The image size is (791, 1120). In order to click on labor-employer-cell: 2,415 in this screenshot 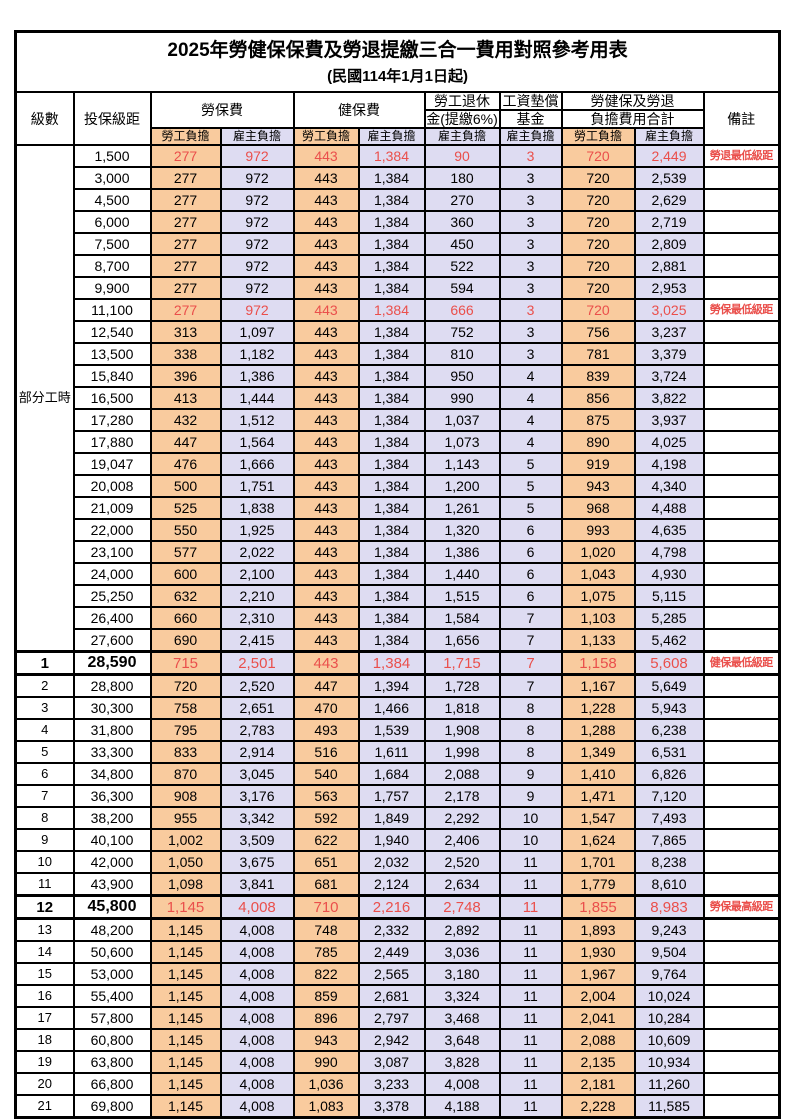, I will do `click(257, 640)`.